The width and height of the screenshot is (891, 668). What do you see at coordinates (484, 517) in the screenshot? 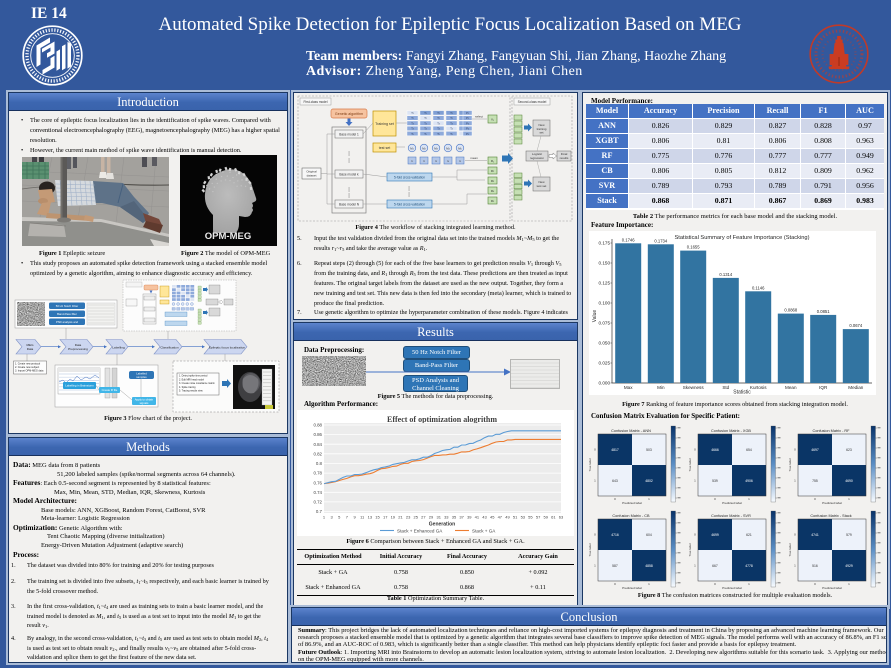
I see `svg-text: 43` at bounding box center [484, 517].